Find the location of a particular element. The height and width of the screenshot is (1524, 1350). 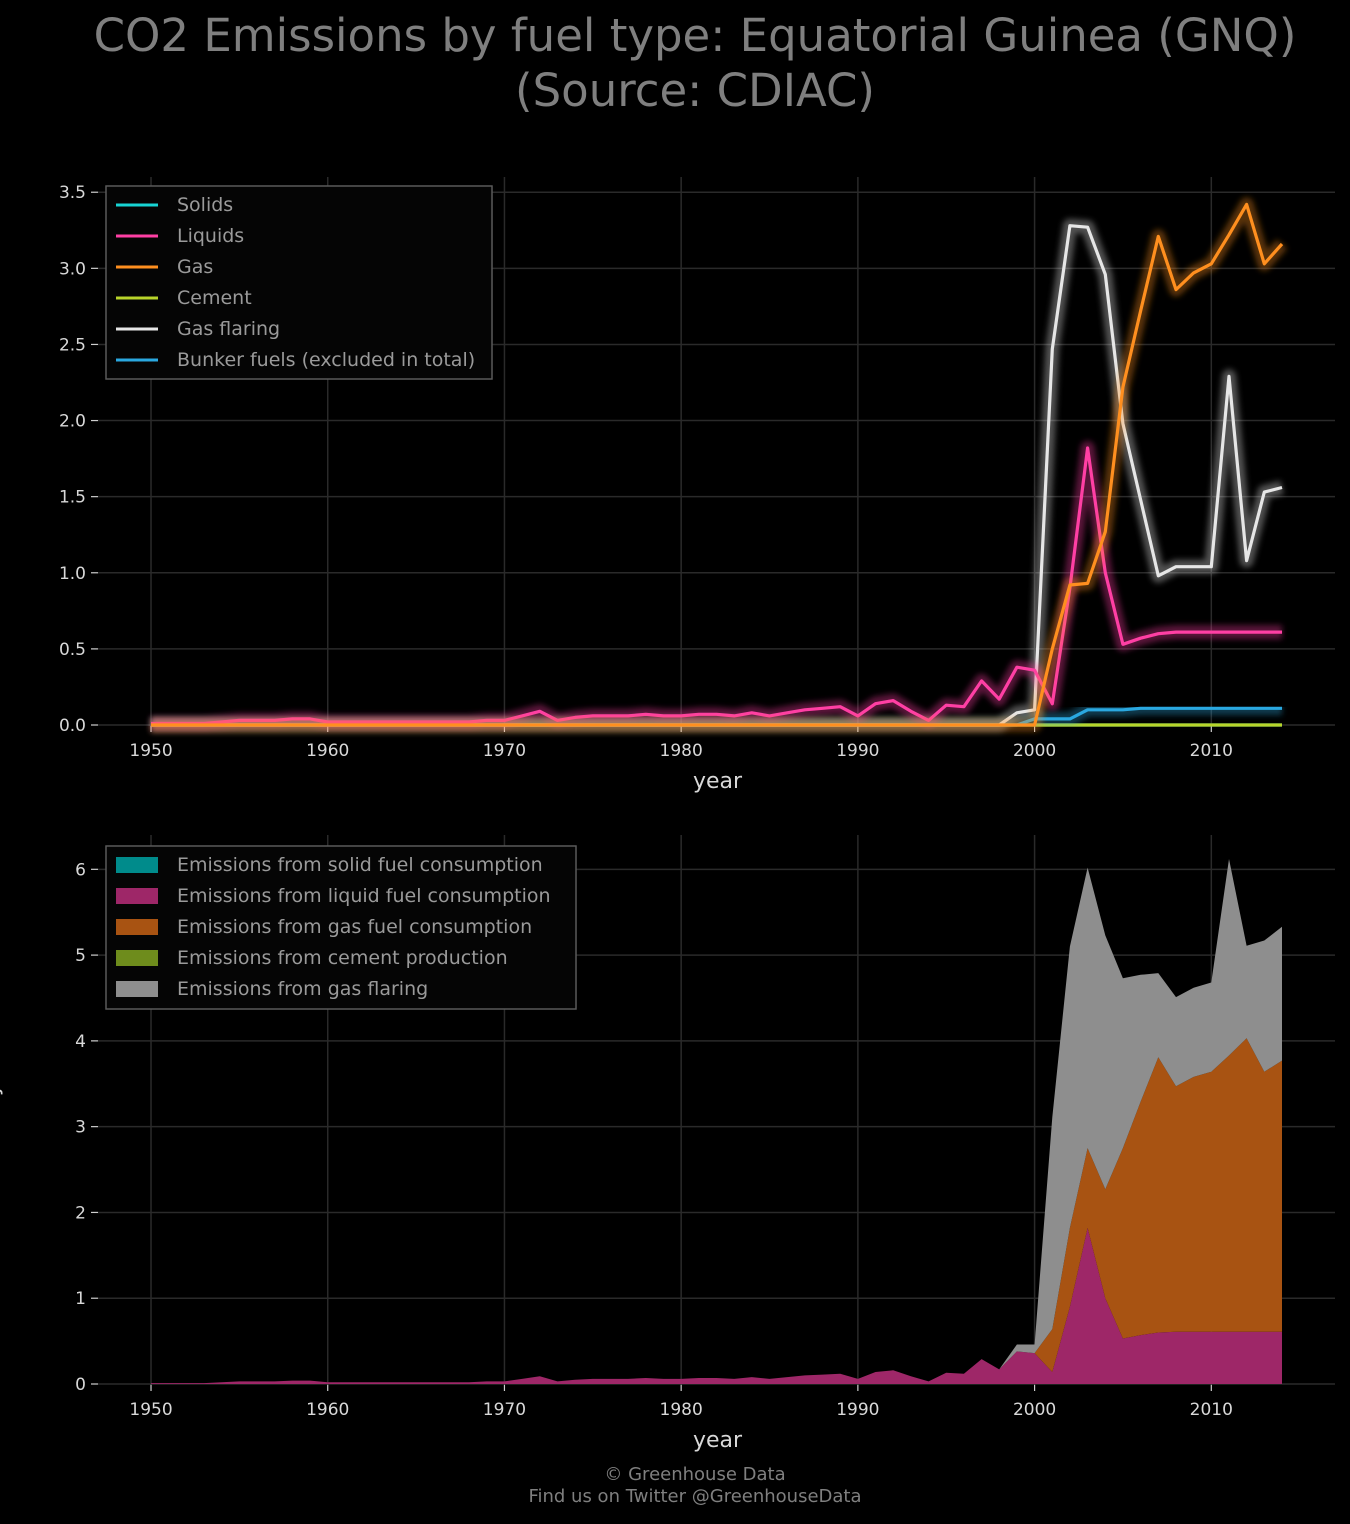

p2-xtick-label: 1980 is located at coordinates (681, 1410).